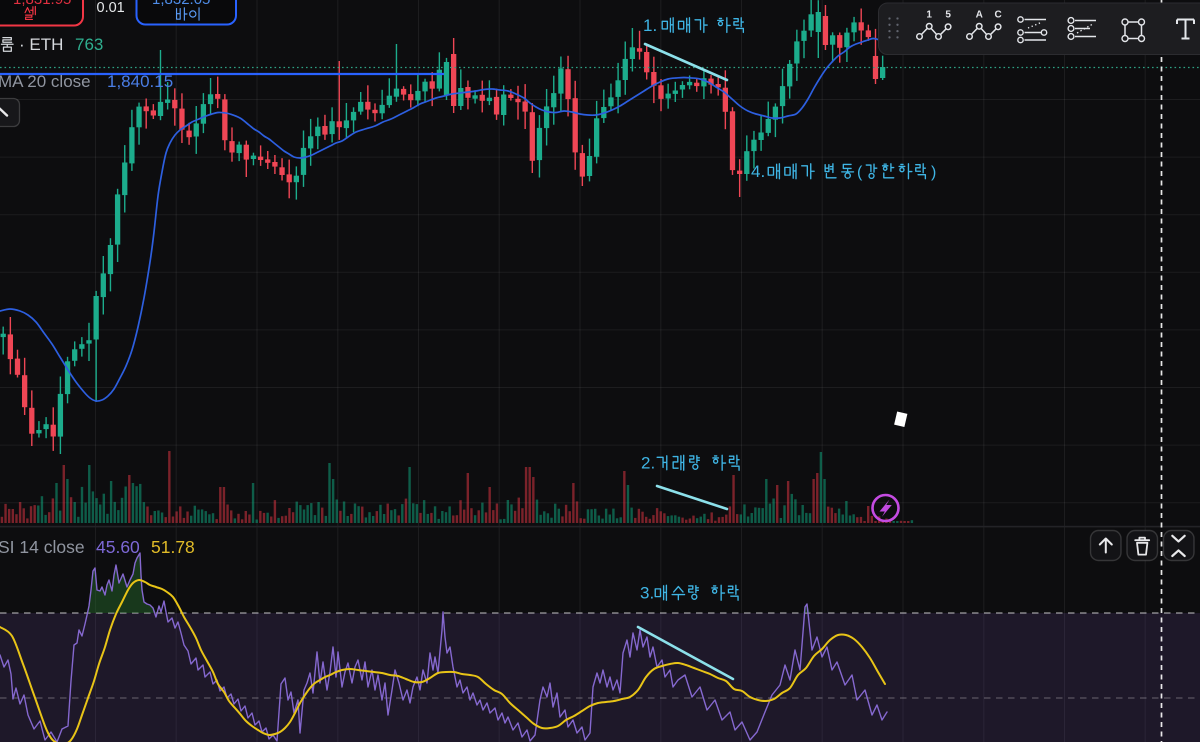 Image resolution: width=1200 pixels, height=742 pixels. I want to click on svg-text: 1,832.05, so click(181, 4).